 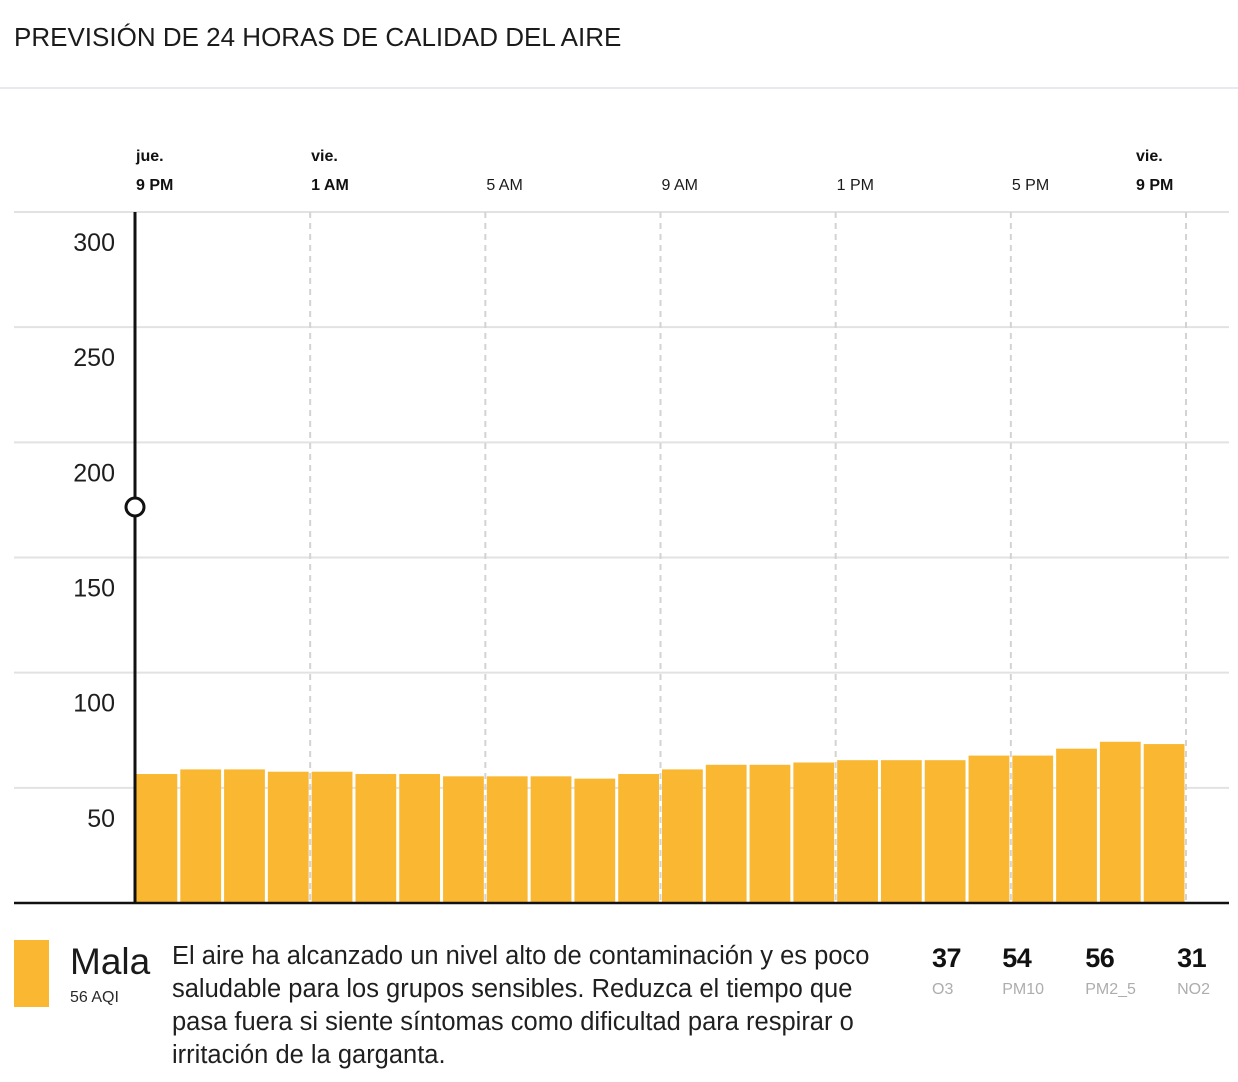 I want to click on pollutant-name: PM10, so click(x=1023, y=989).